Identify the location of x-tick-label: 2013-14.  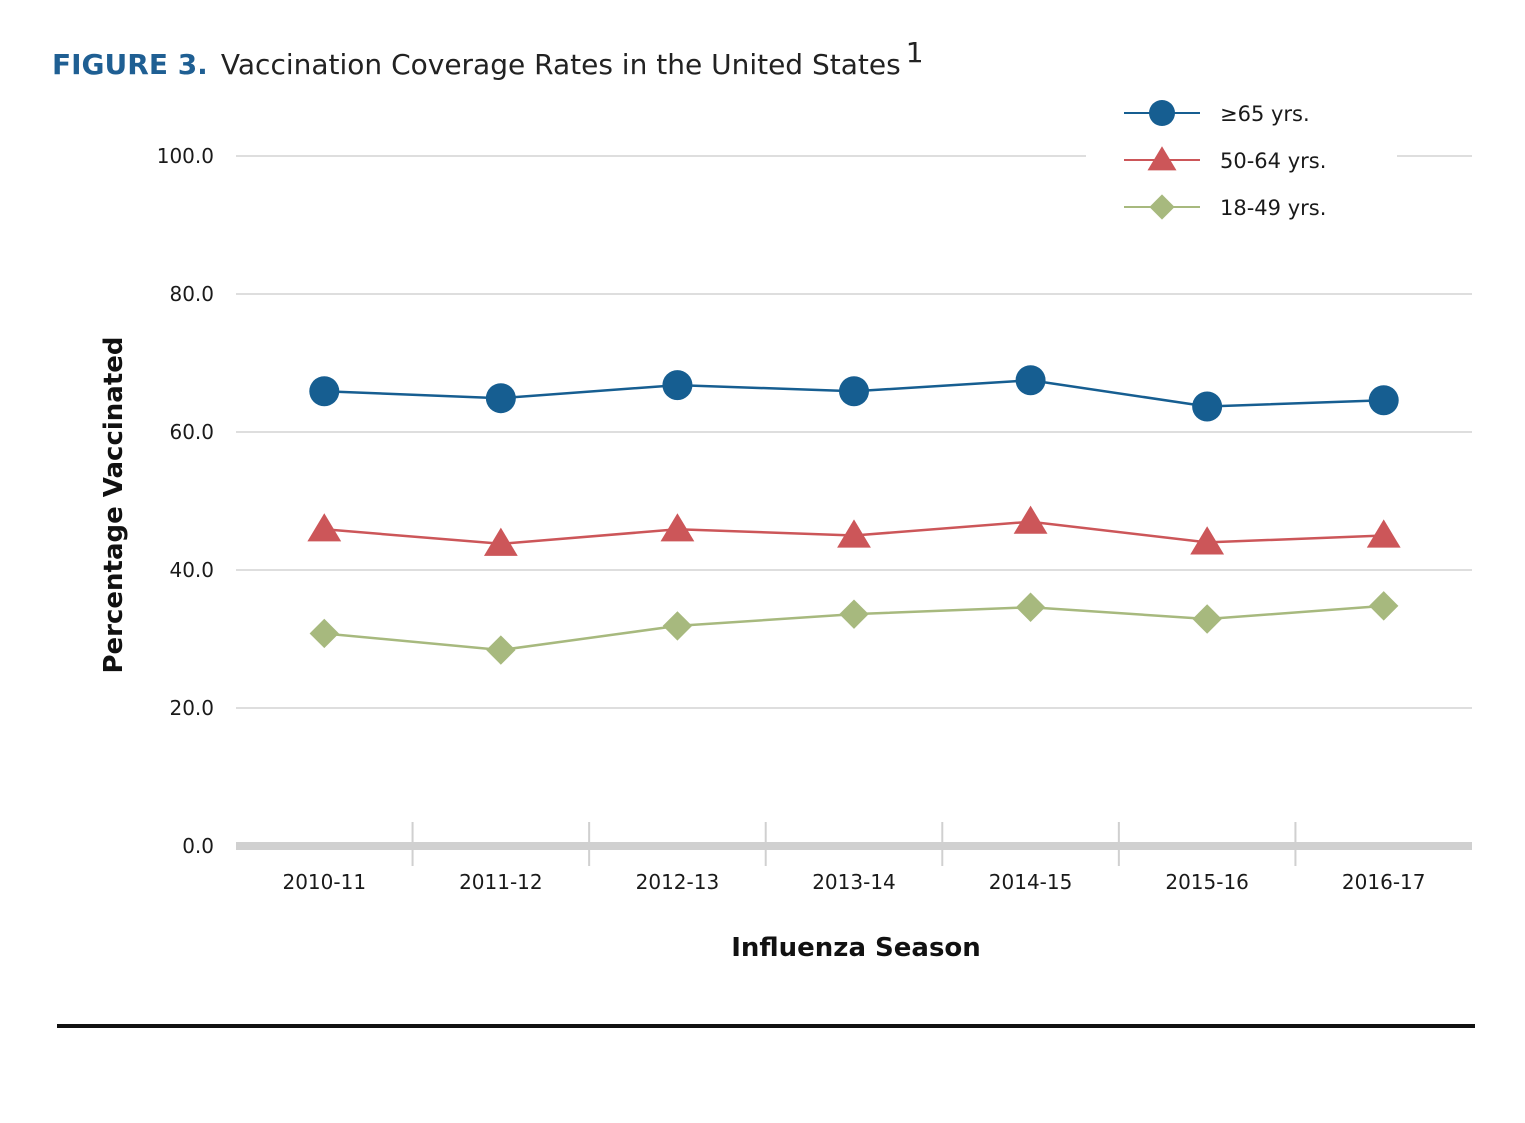
(854, 882).